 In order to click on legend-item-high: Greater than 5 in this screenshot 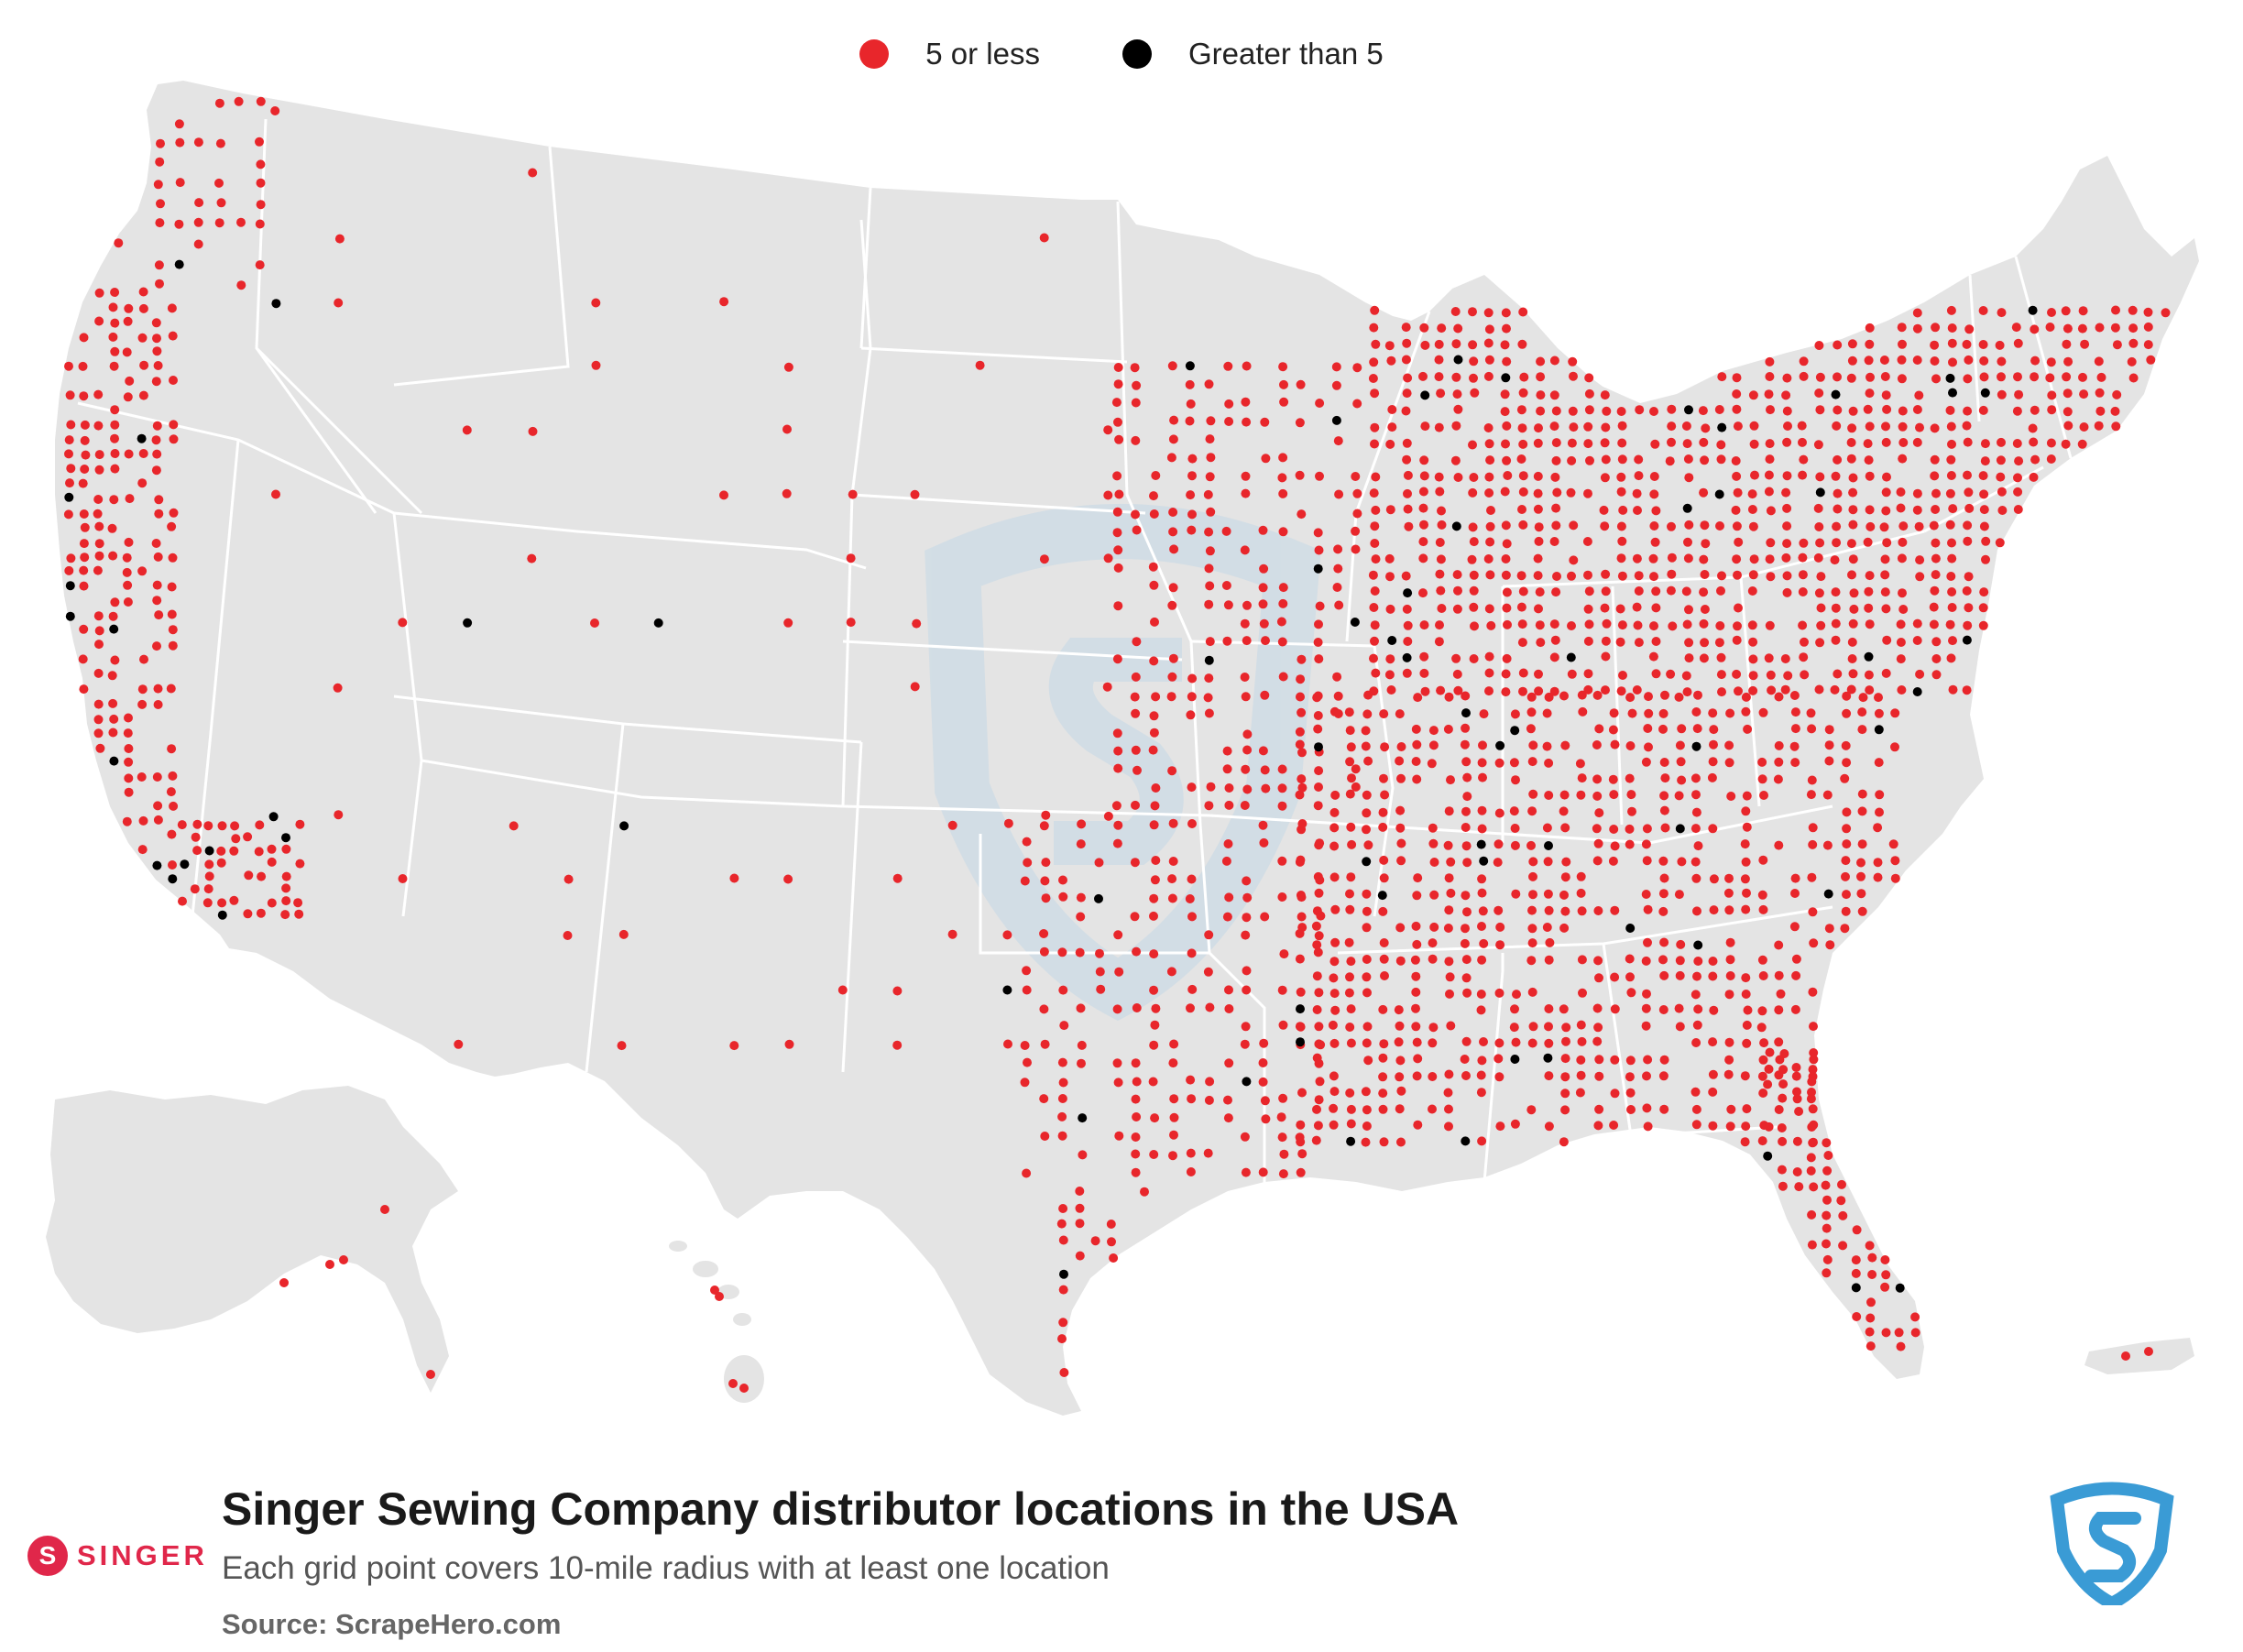, I will do `click(1253, 54)`.